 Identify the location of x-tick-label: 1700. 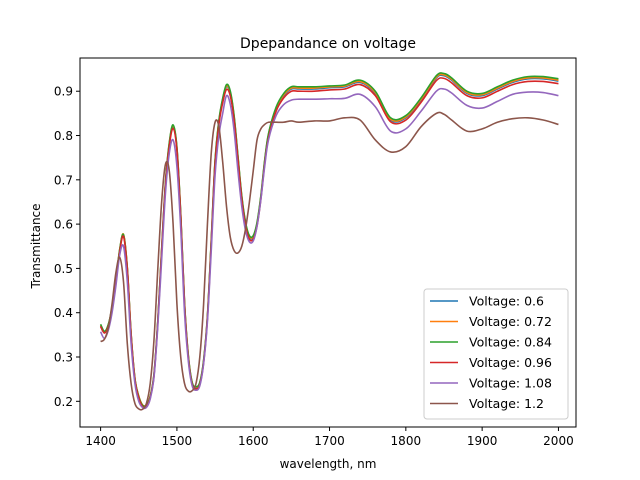
(329, 441).